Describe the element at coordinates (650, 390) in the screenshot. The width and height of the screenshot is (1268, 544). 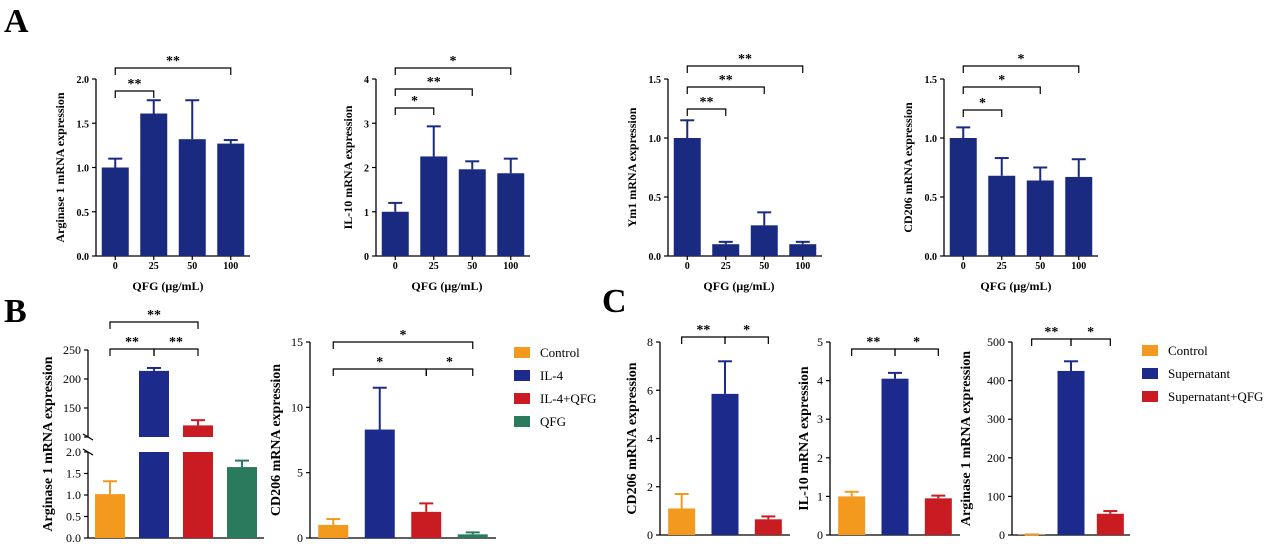
I see `y-tick-label: 6` at that location.